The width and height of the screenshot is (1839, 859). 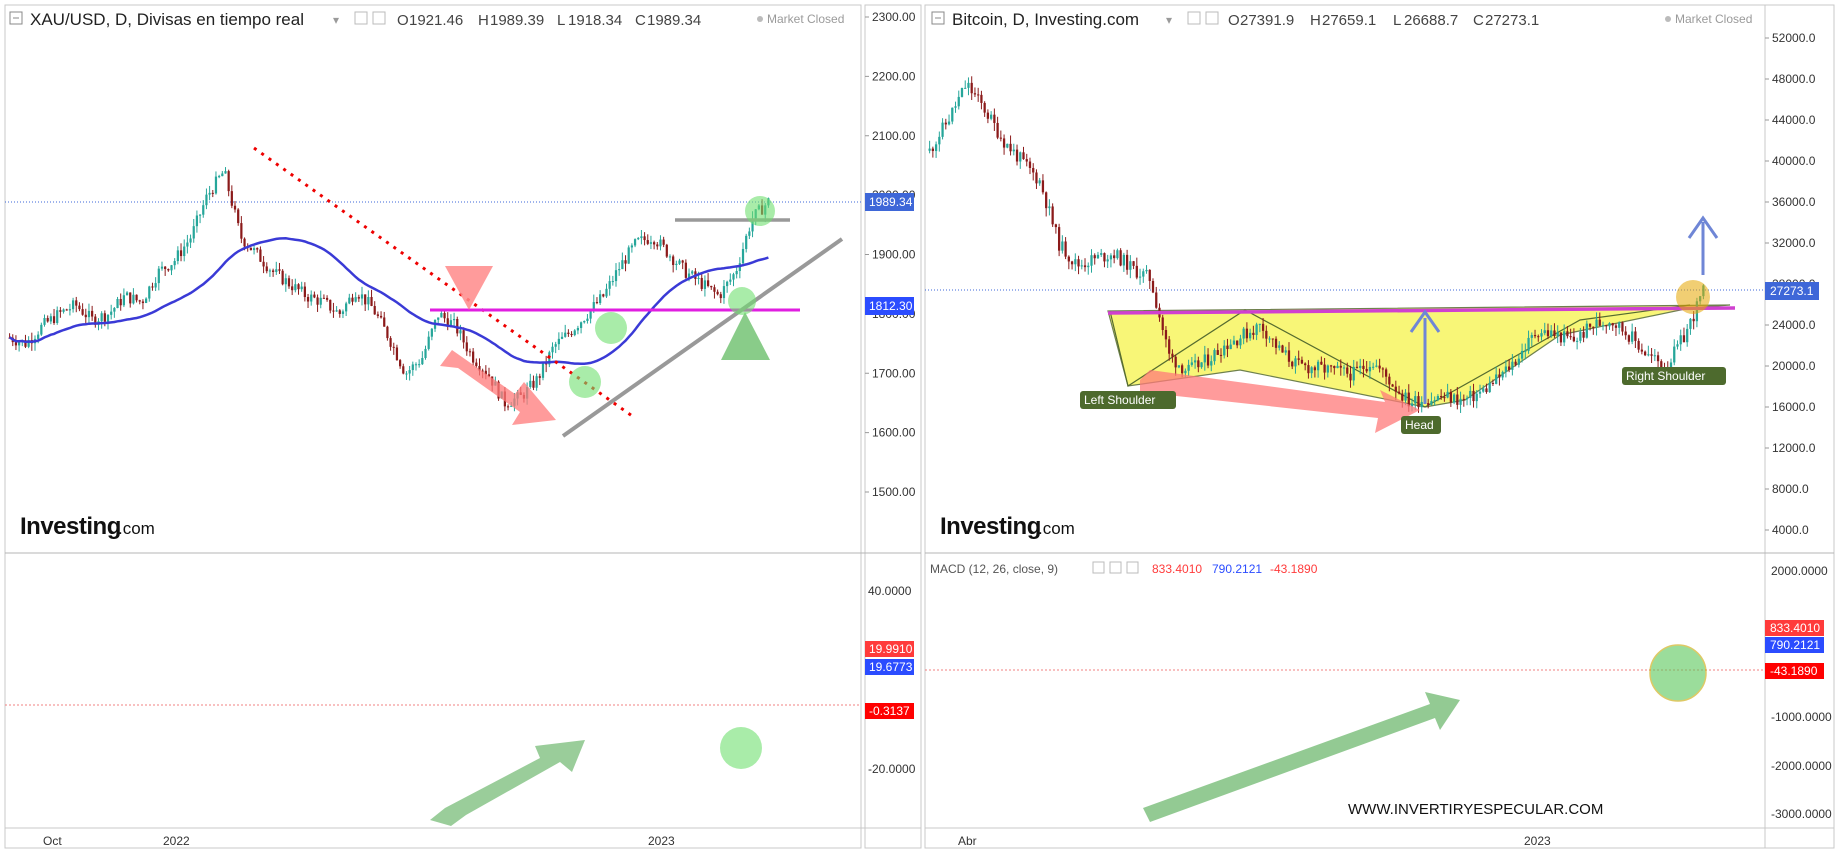 I want to click on right-market-status: Market Closed, so click(x=1713, y=19).